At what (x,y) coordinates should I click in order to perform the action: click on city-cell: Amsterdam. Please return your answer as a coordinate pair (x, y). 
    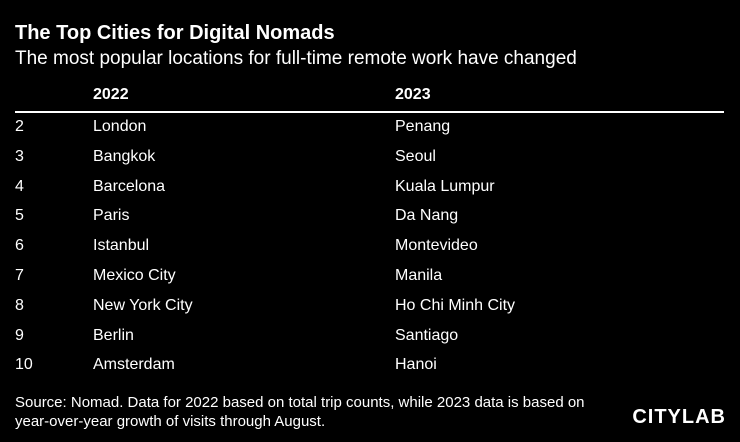
    Looking at the image, I should click on (134, 365).